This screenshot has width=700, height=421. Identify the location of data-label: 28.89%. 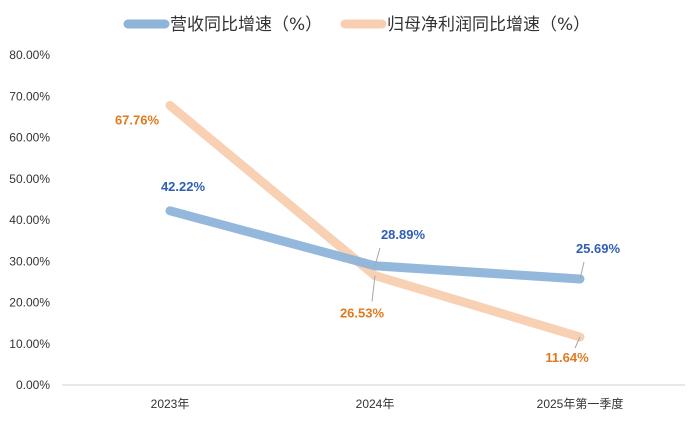
(403, 234).